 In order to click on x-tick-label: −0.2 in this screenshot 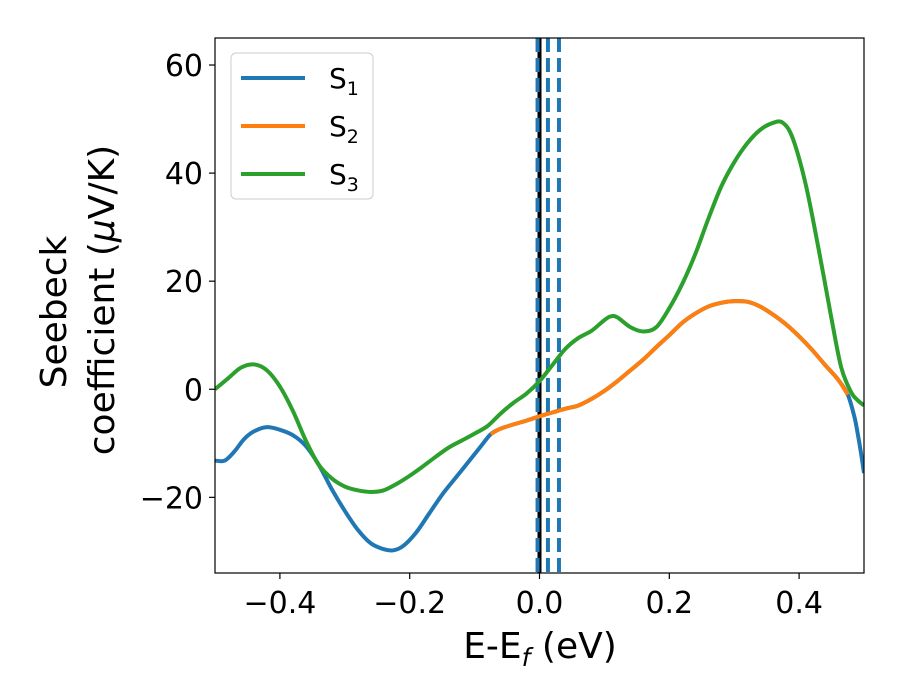, I will do `click(409, 603)`.